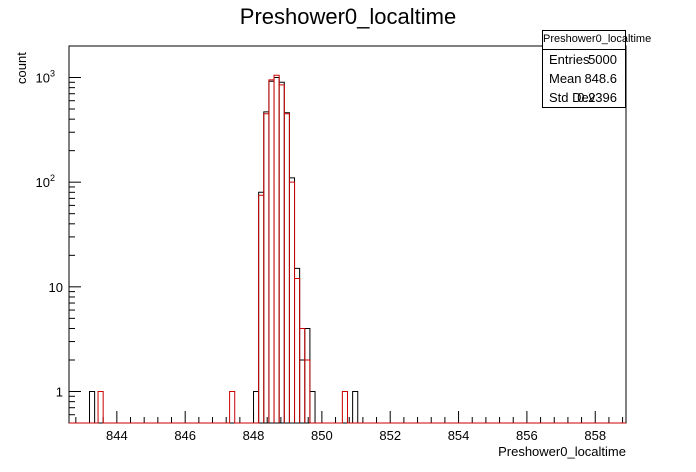 The image size is (696, 472). Describe the element at coordinates (348, 16) in the screenshot. I see `chart-title: Preshower0_localtime` at that location.